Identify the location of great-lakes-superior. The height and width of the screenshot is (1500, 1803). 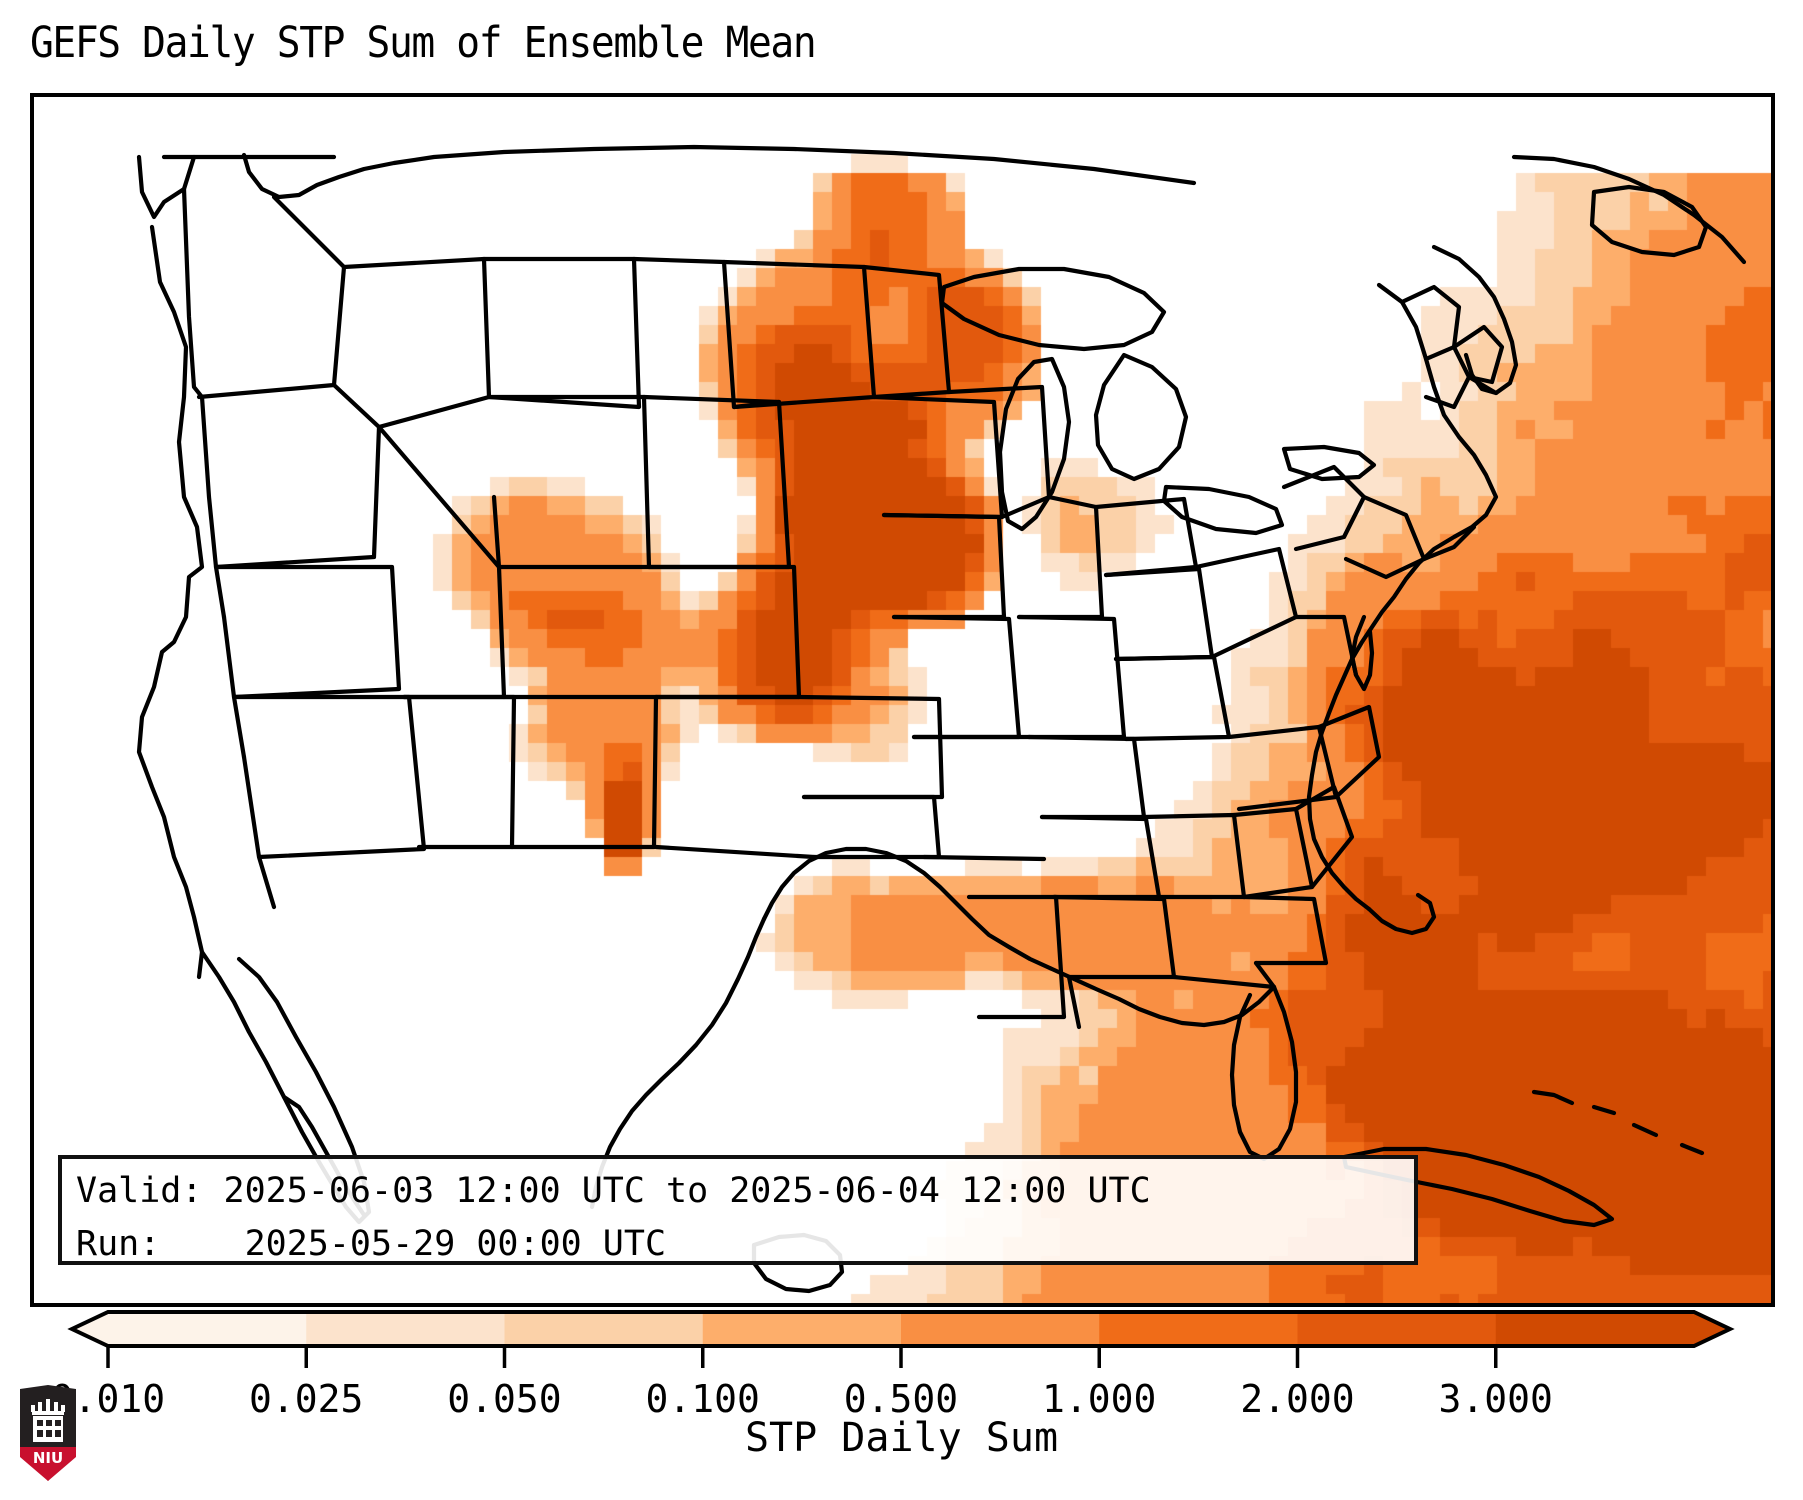
(1053, 309).